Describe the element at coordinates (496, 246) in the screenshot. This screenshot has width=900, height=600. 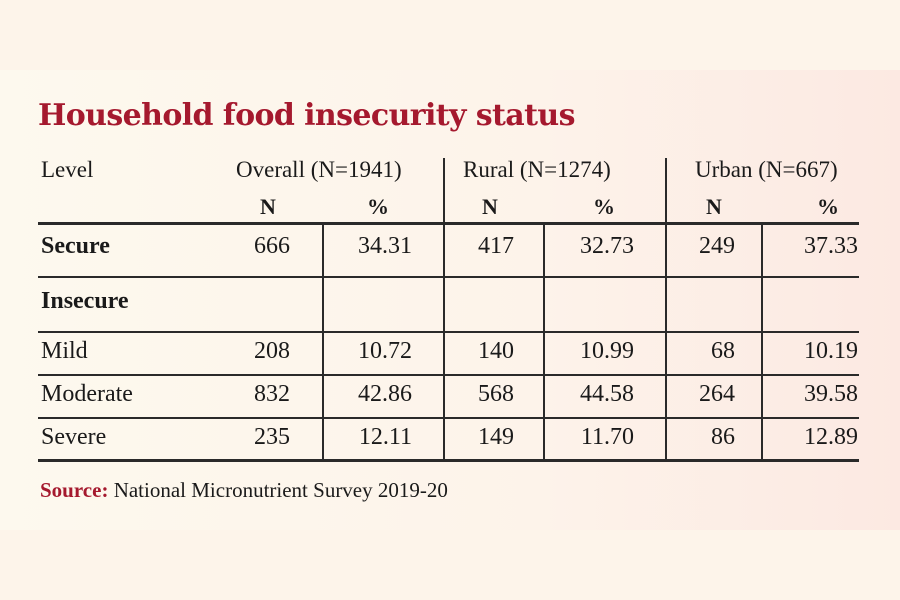
I see `cell-rural-n: 417` at that location.